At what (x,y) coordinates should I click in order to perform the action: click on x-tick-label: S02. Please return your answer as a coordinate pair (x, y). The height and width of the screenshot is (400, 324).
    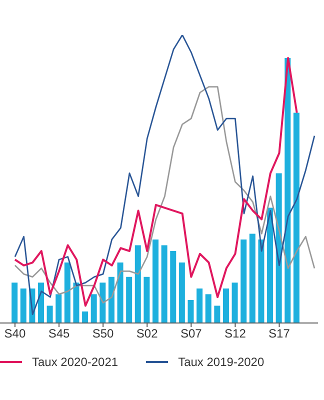
    Looking at the image, I should click on (147, 333).